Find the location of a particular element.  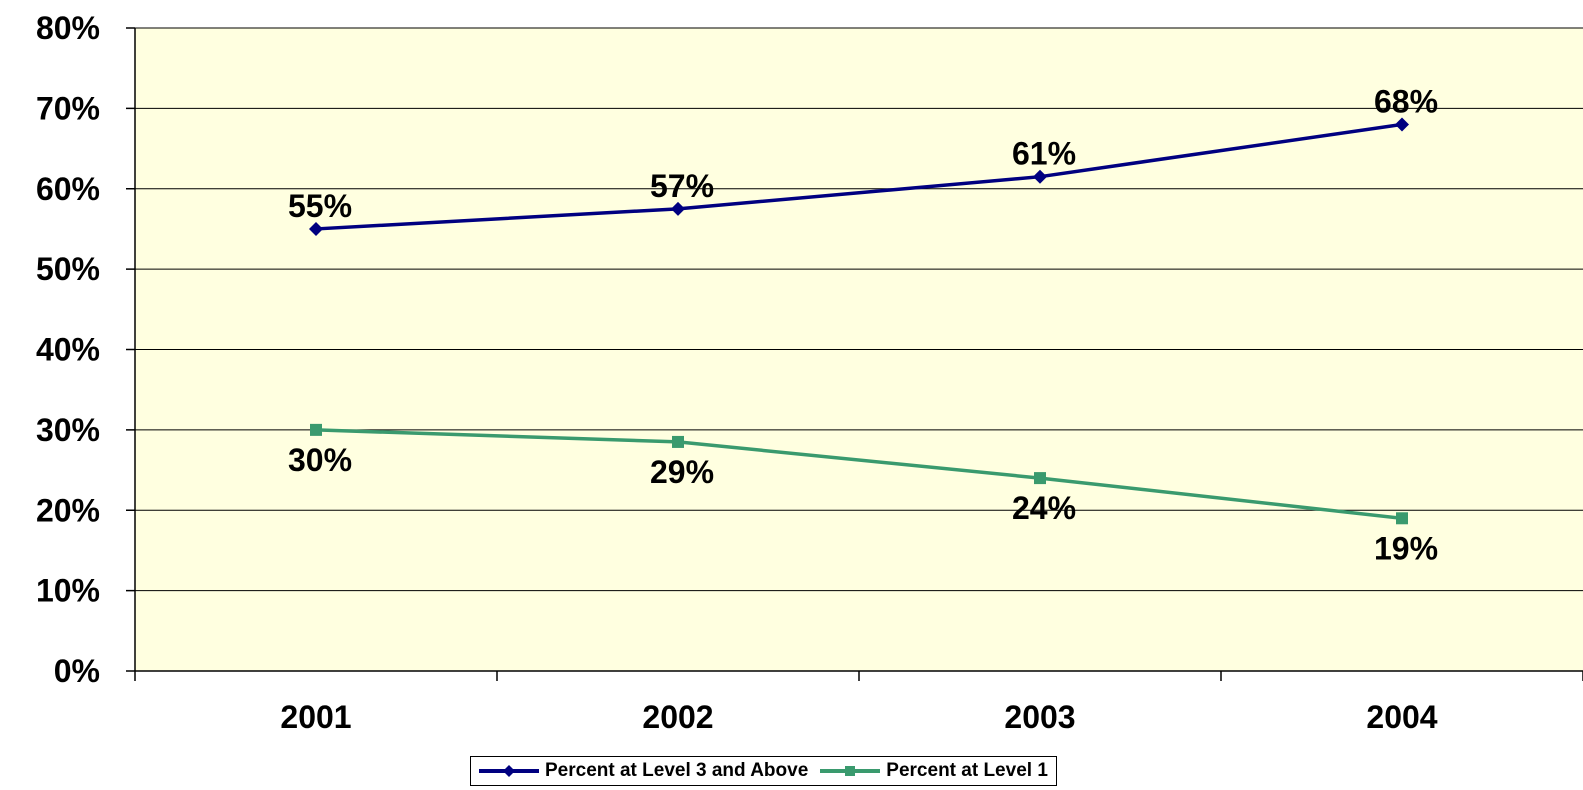

x-tick-label: 2002 is located at coordinates (677, 717).